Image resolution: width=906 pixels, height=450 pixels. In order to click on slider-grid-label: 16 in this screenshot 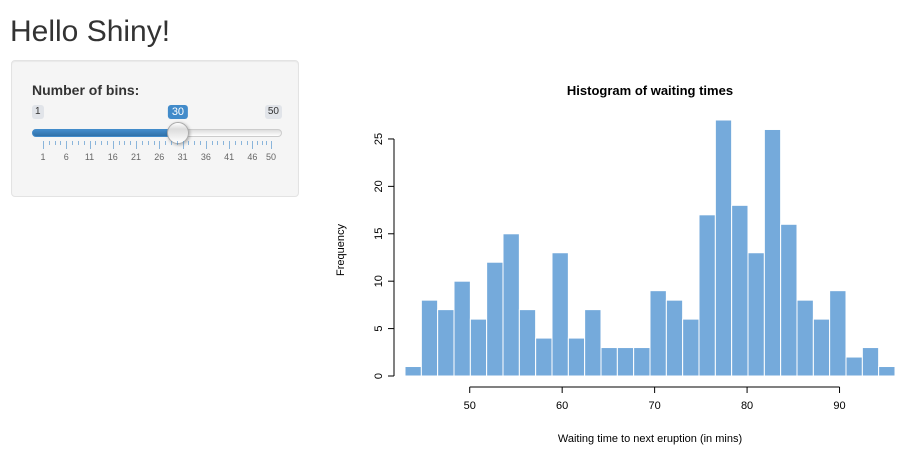, I will do `click(112, 157)`.